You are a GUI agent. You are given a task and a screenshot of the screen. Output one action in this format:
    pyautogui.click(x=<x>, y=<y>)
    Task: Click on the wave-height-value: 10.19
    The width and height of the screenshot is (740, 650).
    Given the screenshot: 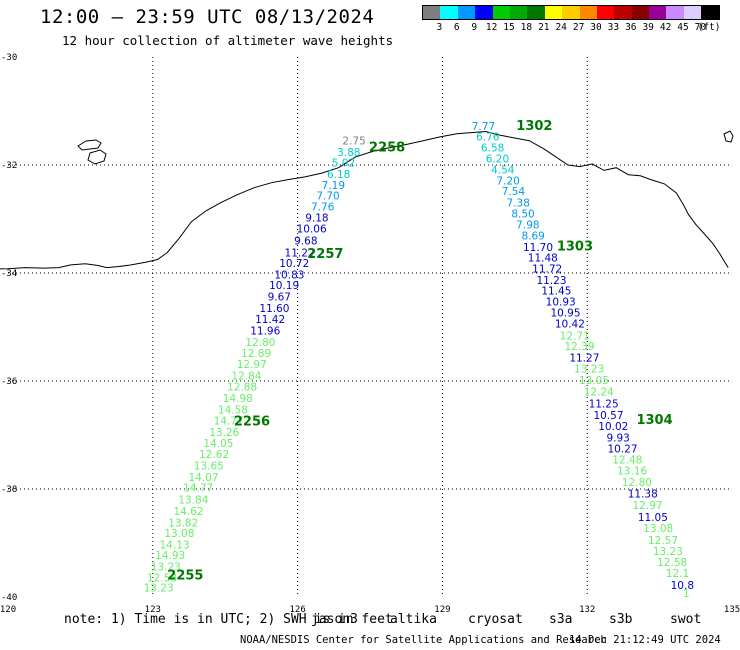 What is the action you would take?
    pyautogui.click(x=284, y=286)
    